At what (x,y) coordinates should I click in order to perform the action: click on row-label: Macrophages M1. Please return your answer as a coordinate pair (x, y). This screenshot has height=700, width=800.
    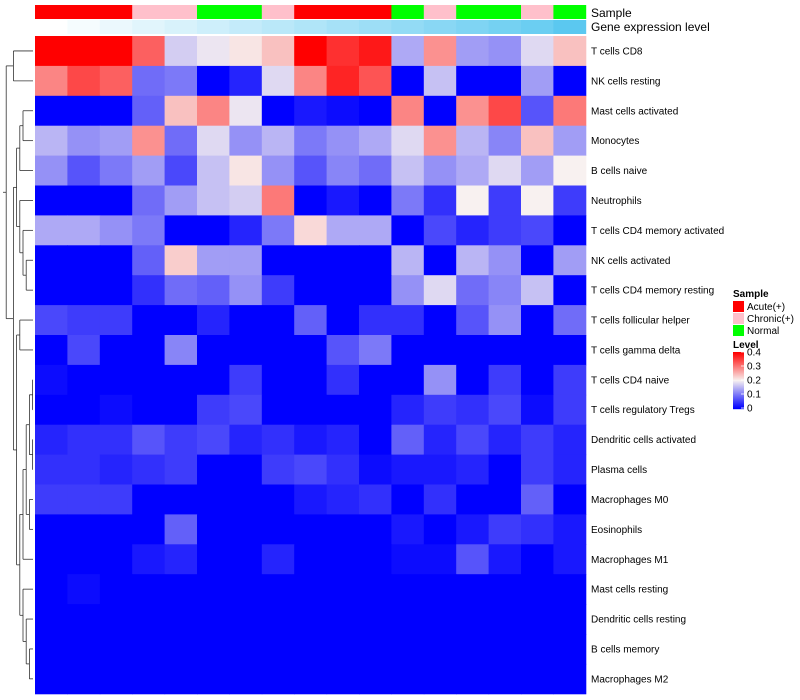
    Looking at the image, I should click on (630, 560).